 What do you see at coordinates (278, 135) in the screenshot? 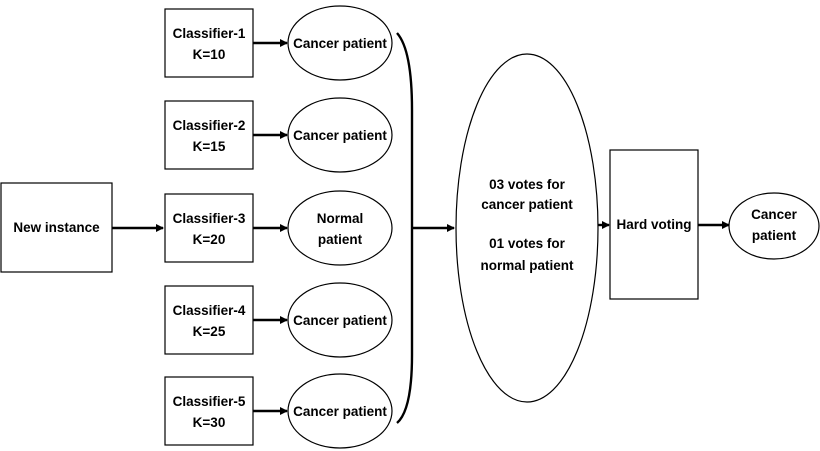
I see `classifier-row-2: Classifier-2 K=15 Cancer patient` at bounding box center [278, 135].